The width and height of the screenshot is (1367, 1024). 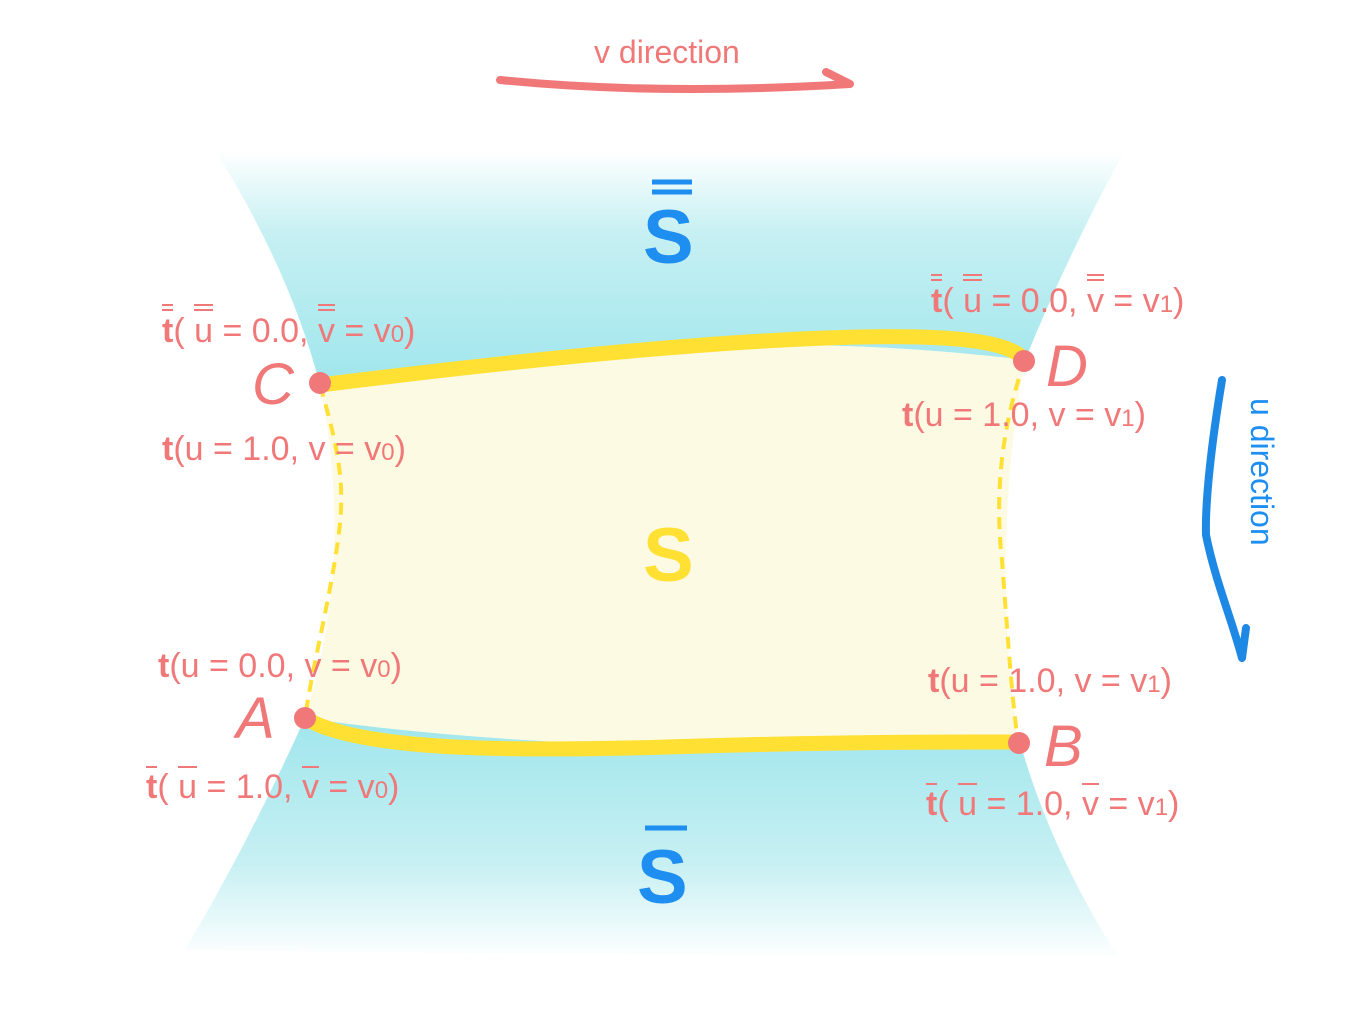 What do you see at coordinates (273, 786) in the screenshot?
I see `label-A-bottom: t( u = 1.0, v = v0)` at bounding box center [273, 786].